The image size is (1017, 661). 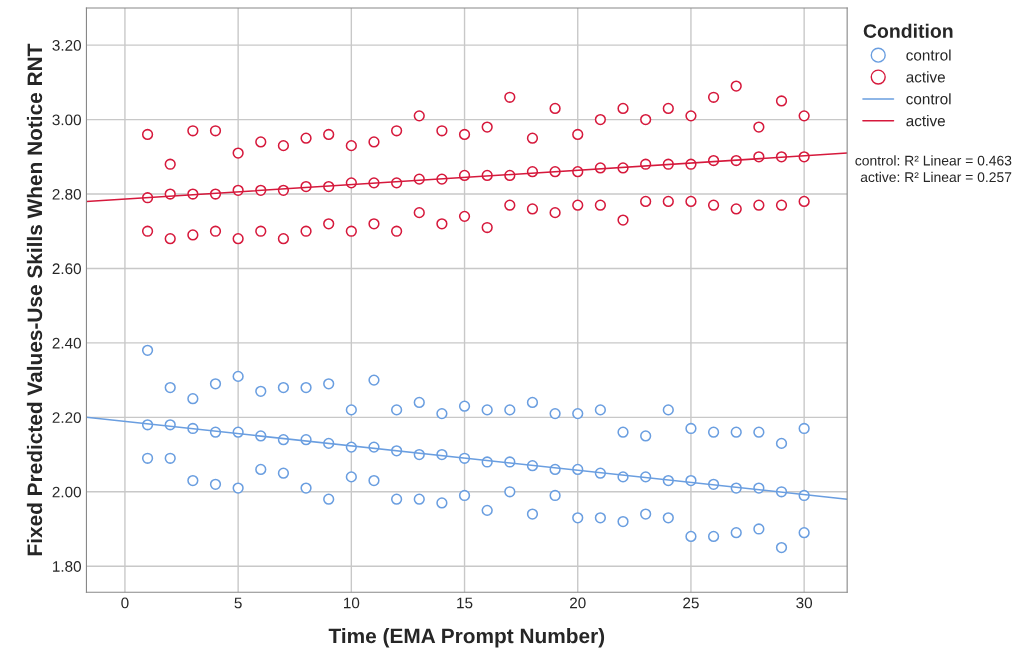 What do you see at coordinates (908, 30) in the screenshot?
I see `legend-title: Condition` at bounding box center [908, 30].